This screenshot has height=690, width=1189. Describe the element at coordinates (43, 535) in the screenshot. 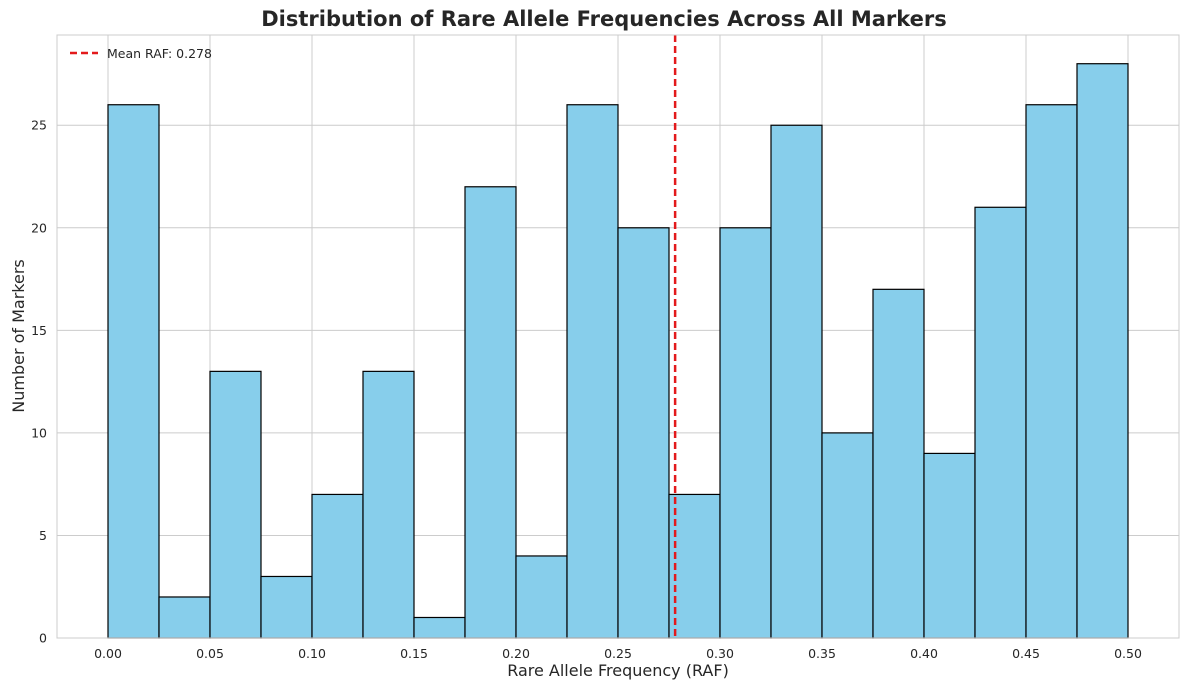

I see `y-tick-label: 5` at that location.